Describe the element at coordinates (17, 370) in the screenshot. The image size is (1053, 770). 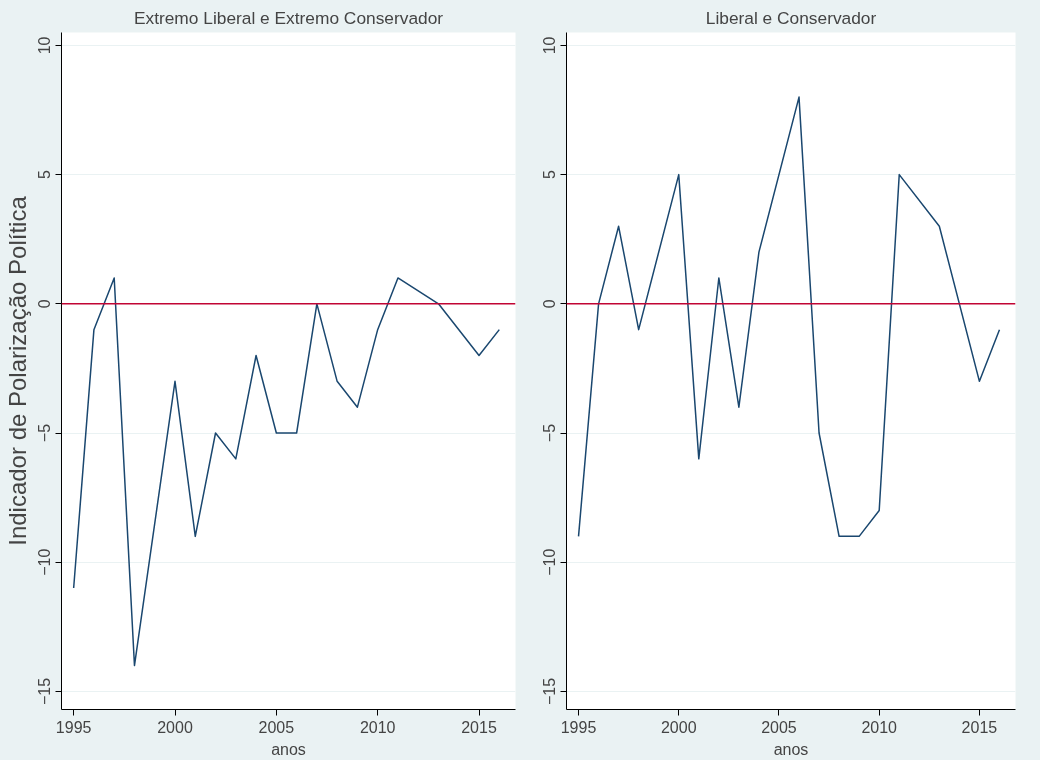
I see `y-axis-title: Indicador de Polarização Política` at that location.